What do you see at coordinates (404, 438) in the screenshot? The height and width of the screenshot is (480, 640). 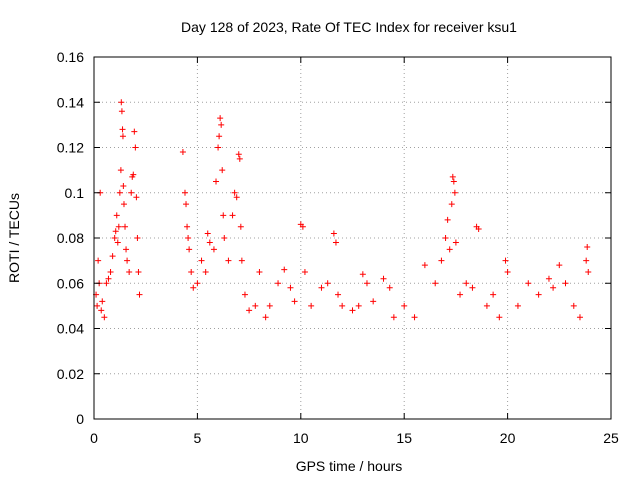 I see `x-tick-label: 15` at bounding box center [404, 438].